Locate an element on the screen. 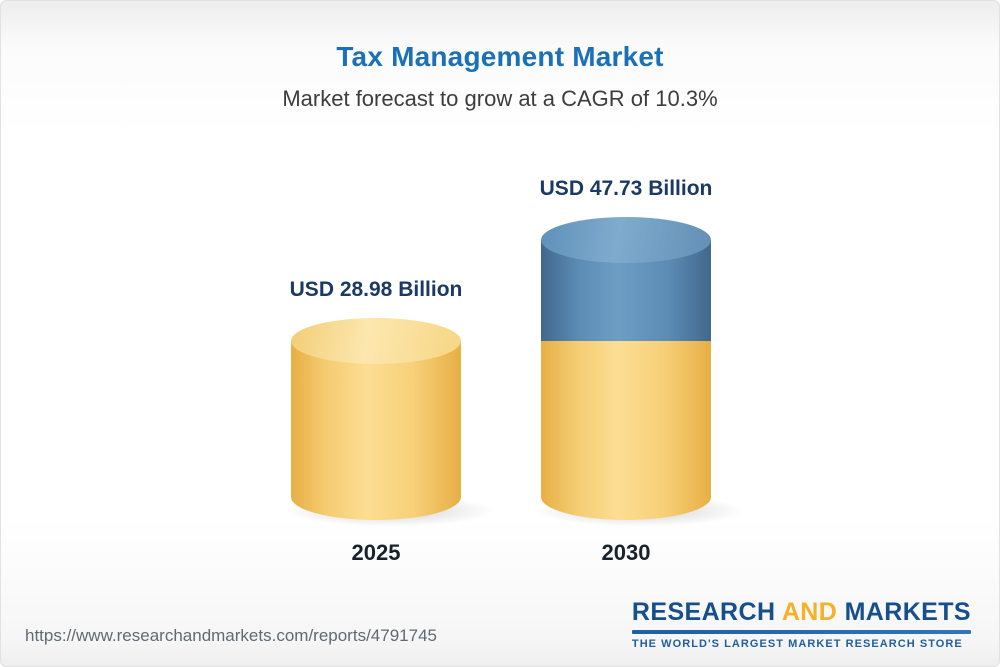 The height and width of the screenshot is (667, 1000). bar-group-2030: USD 47.73 Billion 2030 is located at coordinates (629, 371).